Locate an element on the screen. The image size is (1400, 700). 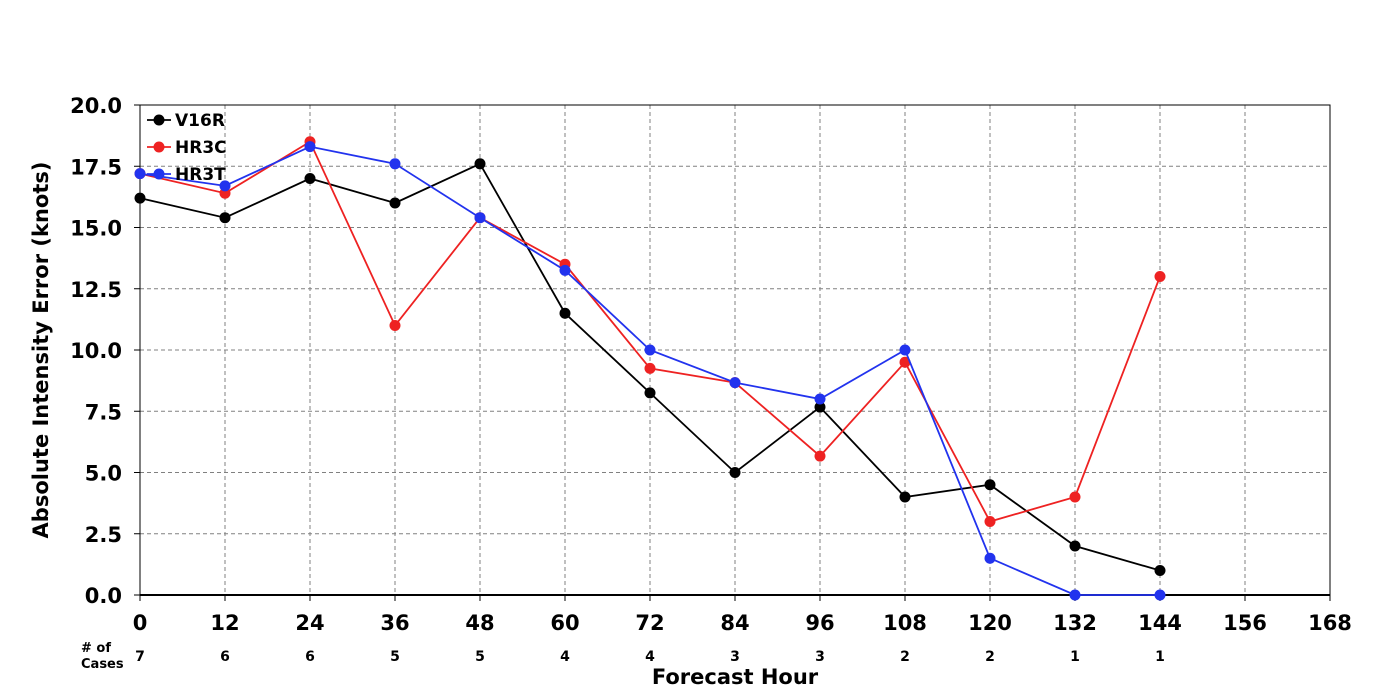
case-count-label: 7 is located at coordinates (140, 657).